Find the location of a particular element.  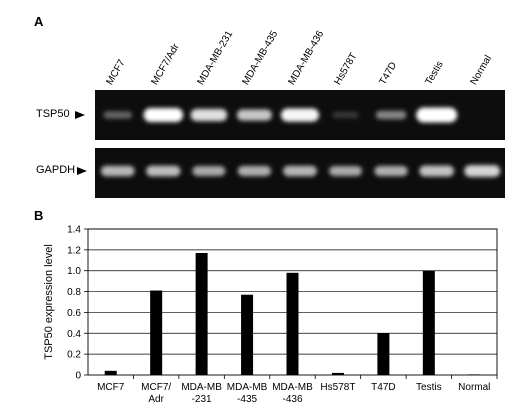

x-tick-label: Testis is located at coordinates (429, 387).